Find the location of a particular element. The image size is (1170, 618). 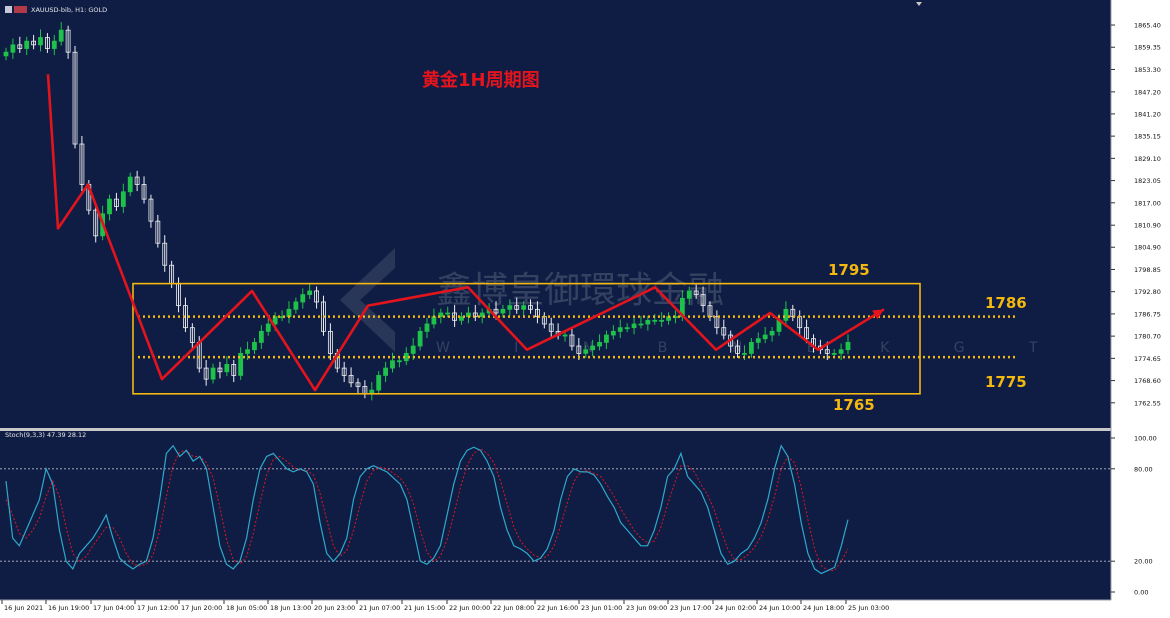

stoch-tick-label: 20.00 is located at coordinates (1143, 562).